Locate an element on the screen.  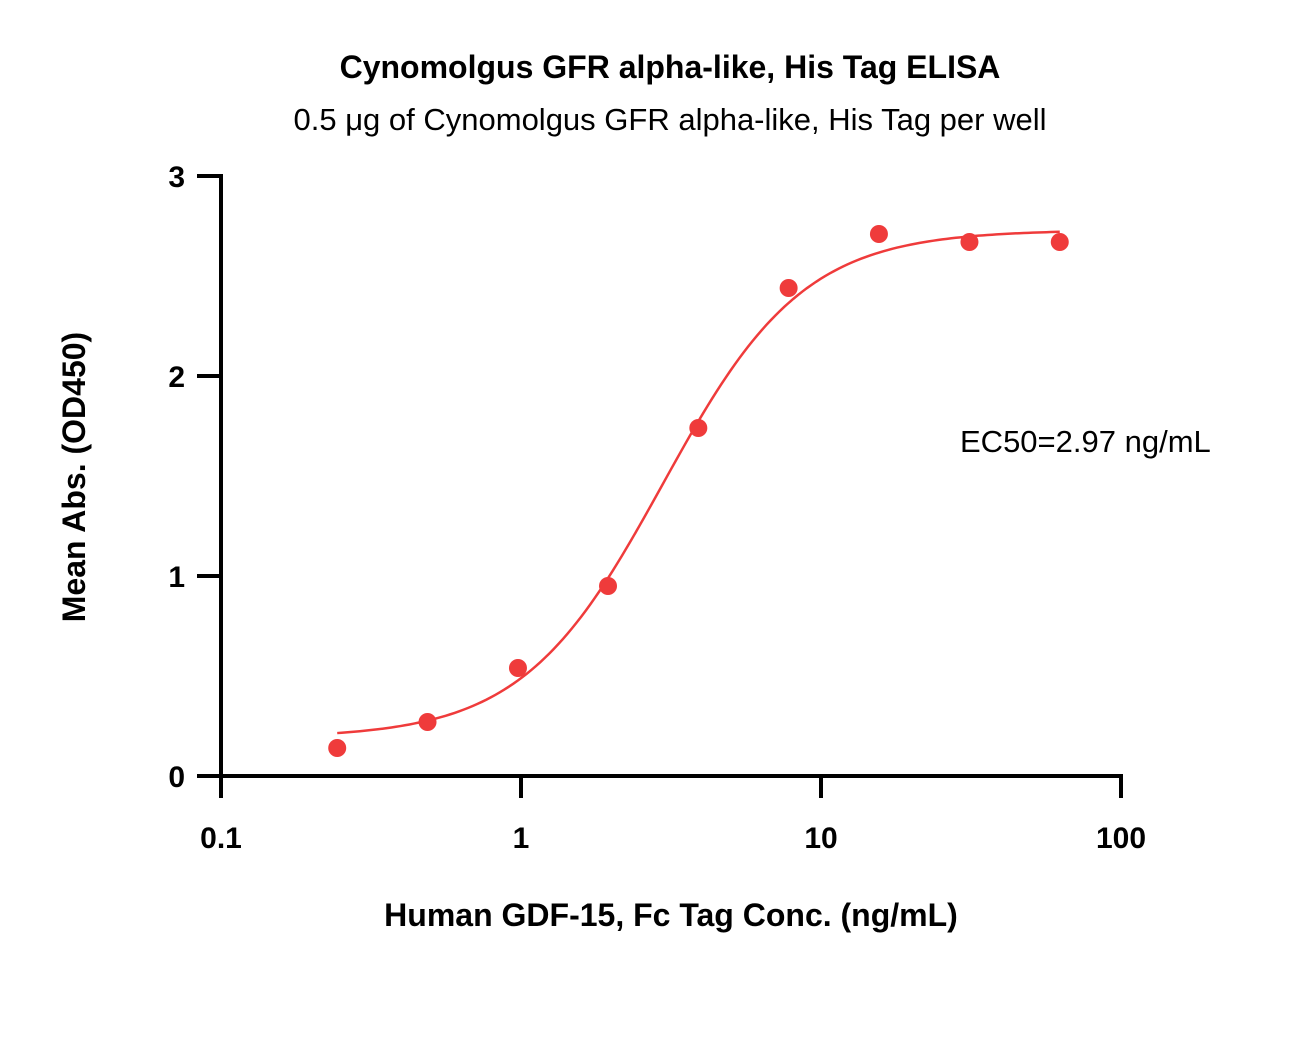
x-tick-label: 10 is located at coordinates (820, 838).